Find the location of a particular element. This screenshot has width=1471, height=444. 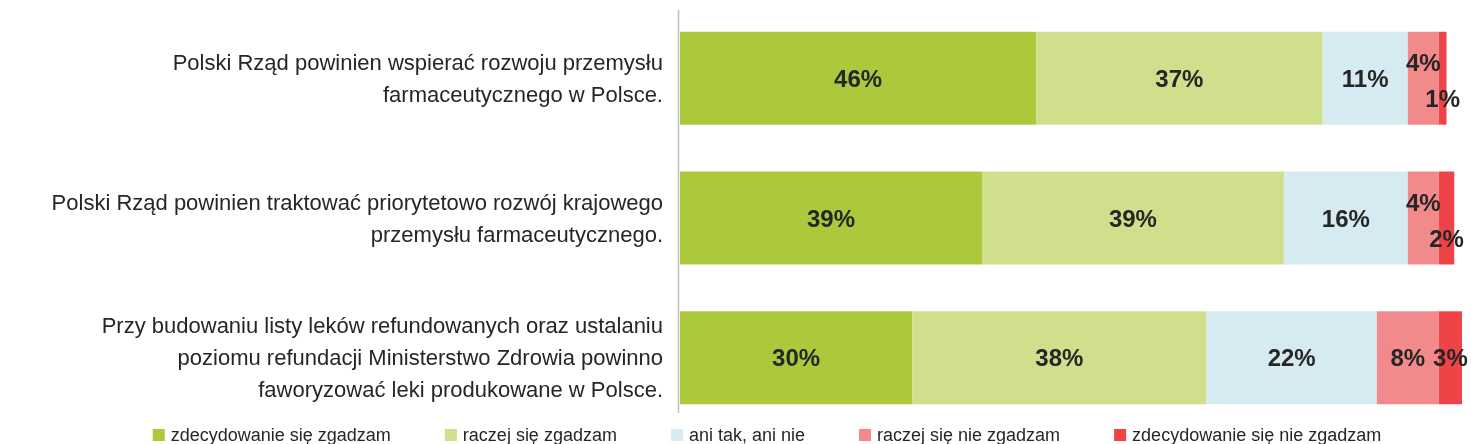

data-label: 37% is located at coordinates (1179, 78).